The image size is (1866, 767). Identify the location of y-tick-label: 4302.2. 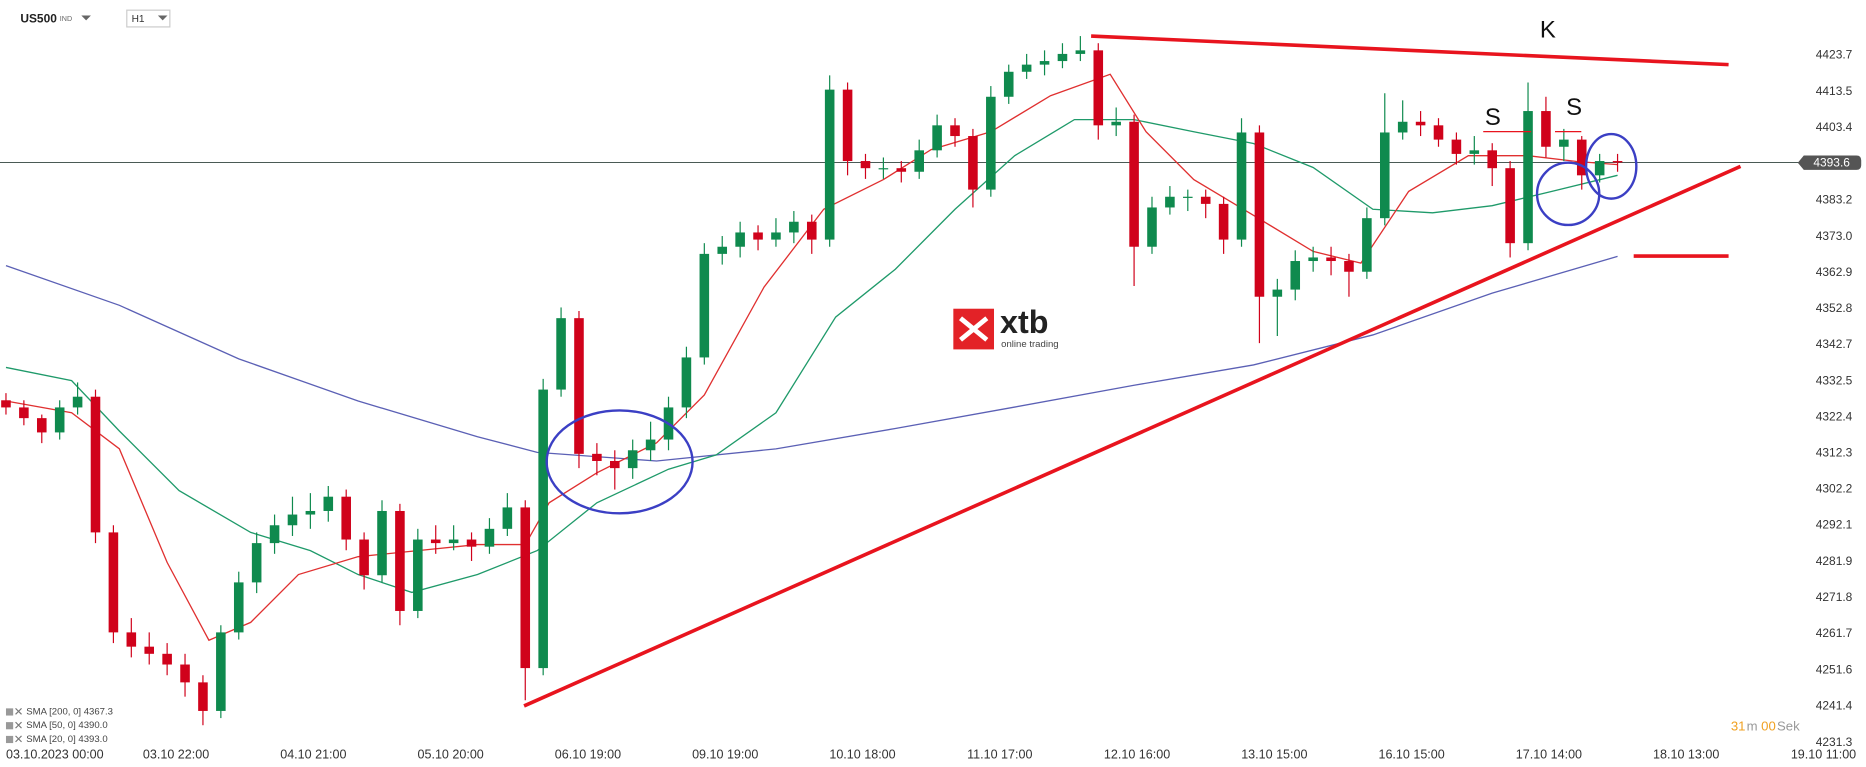
(1834, 489).